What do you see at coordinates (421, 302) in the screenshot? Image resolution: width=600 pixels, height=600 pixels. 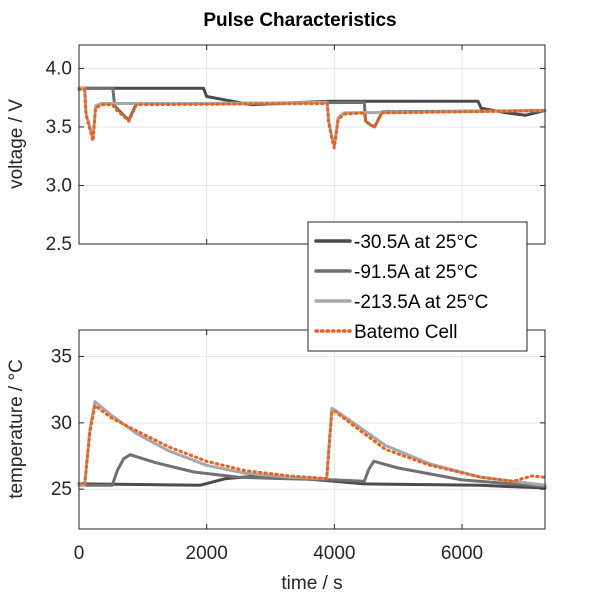 I see `legend-label-3: -213.5A at 25°C` at bounding box center [421, 302].